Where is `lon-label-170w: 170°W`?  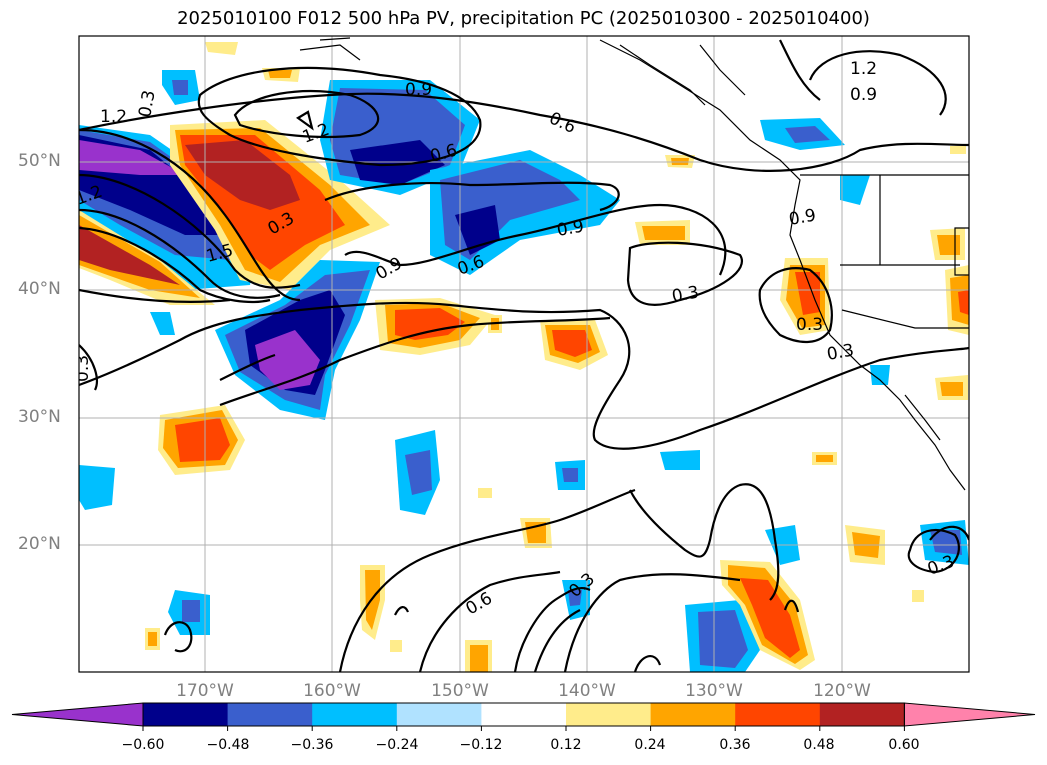 lon-label-170w: 170°W is located at coordinates (205, 691).